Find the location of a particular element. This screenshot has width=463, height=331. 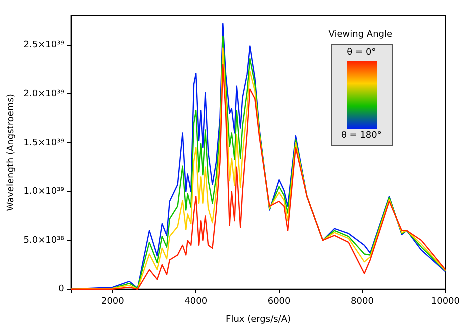

annotation: θ = 0° is located at coordinates (362, 53).